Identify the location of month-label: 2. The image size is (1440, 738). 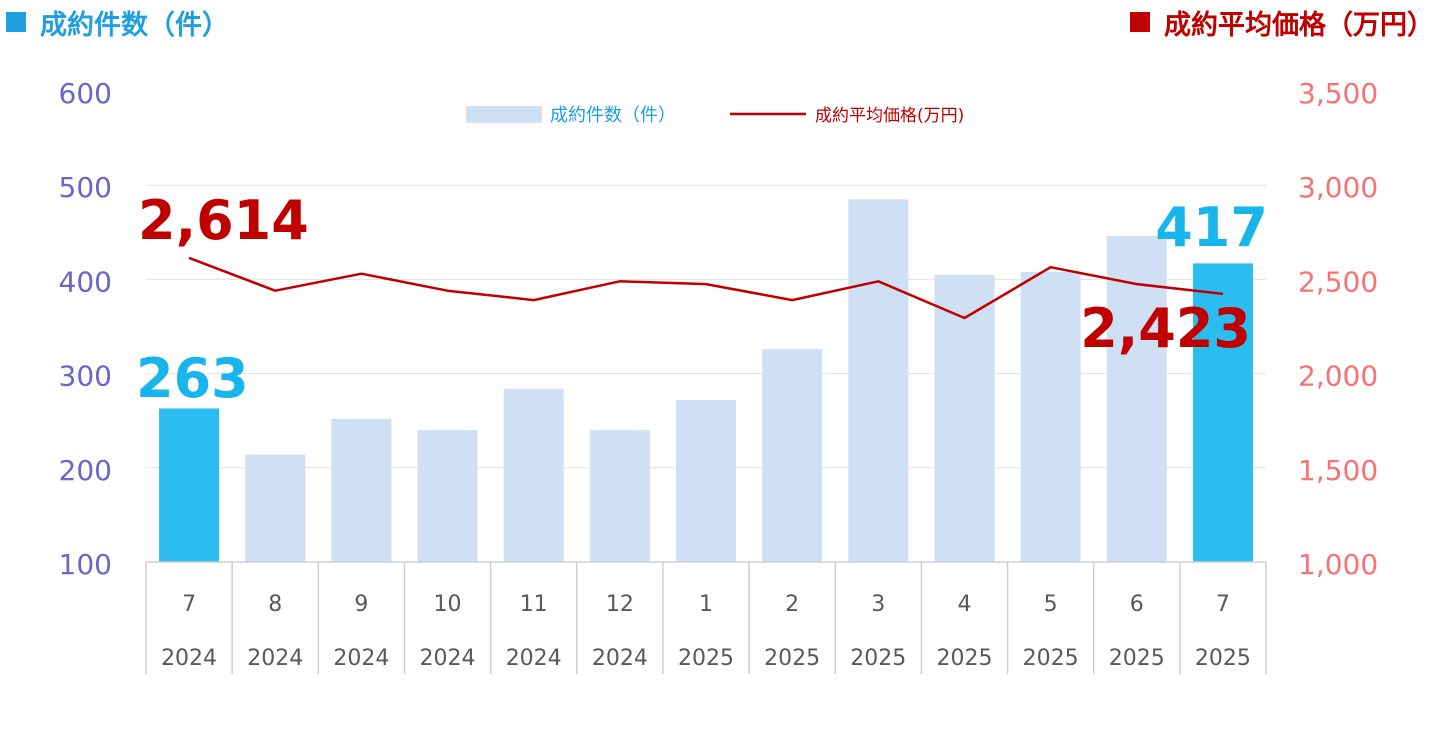
(792, 604).